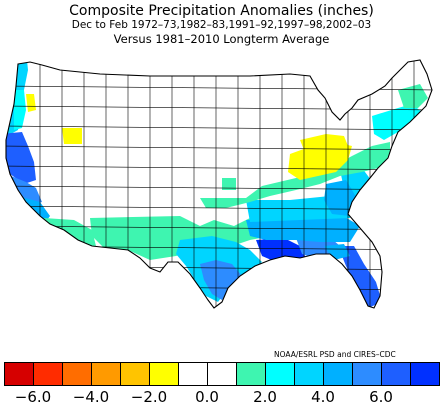 This screenshot has height=406, width=443. Describe the element at coordinates (265, 397) in the screenshot. I see `legend-tick-label: 2.0` at that location.